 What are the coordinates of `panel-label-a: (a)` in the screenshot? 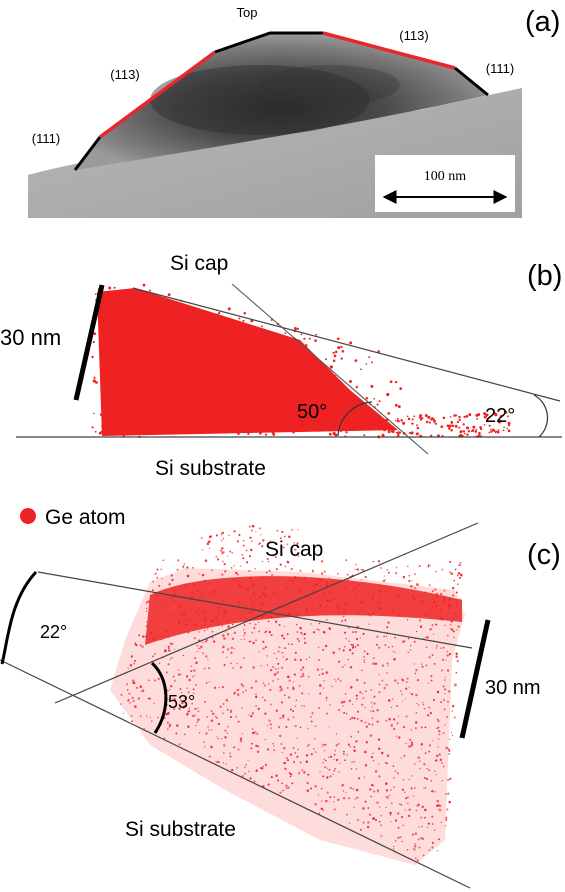 It's located at (542, 22).